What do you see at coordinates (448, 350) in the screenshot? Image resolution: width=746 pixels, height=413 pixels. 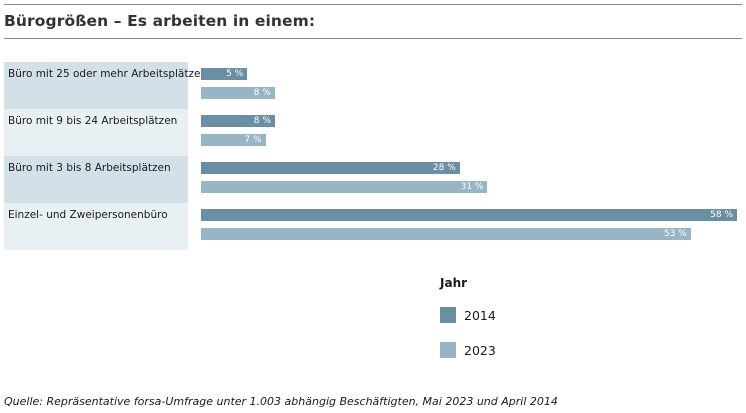 I see `legend-swatch-2023` at bounding box center [448, 350].